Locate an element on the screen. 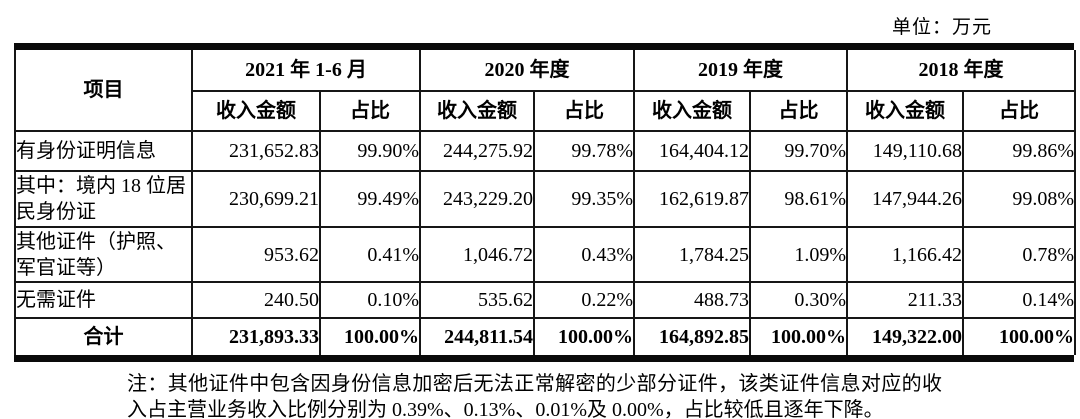 This screenshot has height=419, width=1080. ratio-cell: 0.14% is located at coordinates (1019, 300).